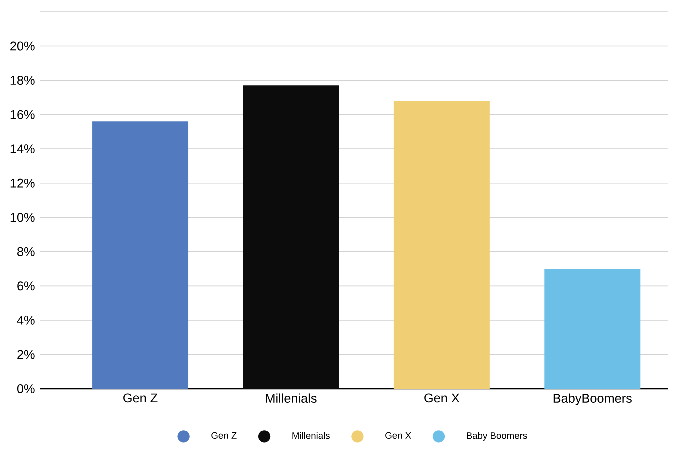 The height and width of the screenshot is (452, 687). What do you see at coordinates (291, 398) in the screenshot?
I see `x-tick-label: Millenials` at bounding box center [291, 398].